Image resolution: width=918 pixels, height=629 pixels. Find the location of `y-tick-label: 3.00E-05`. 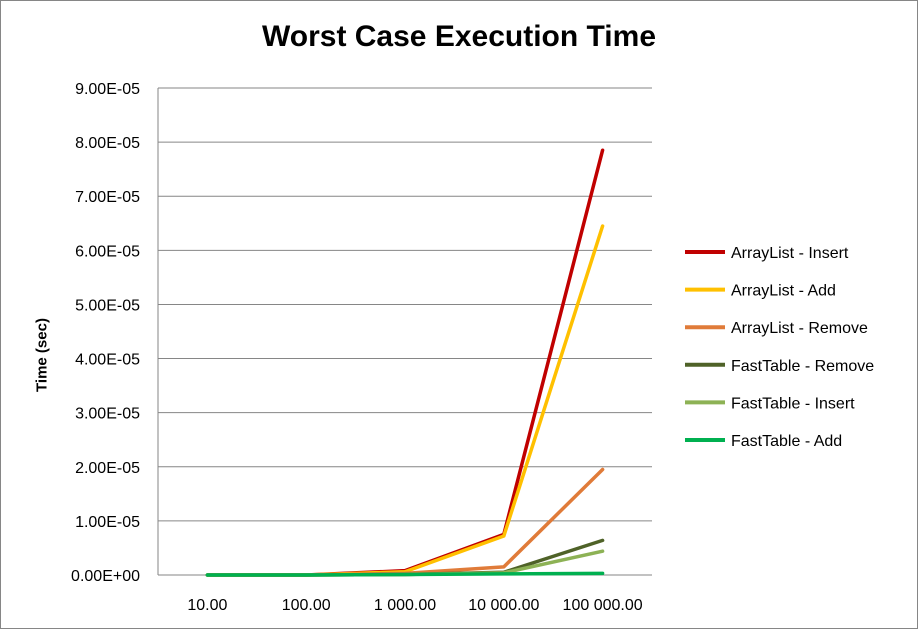

y-tick-label: 3.00E-05 is located at coordinates (107, 414).